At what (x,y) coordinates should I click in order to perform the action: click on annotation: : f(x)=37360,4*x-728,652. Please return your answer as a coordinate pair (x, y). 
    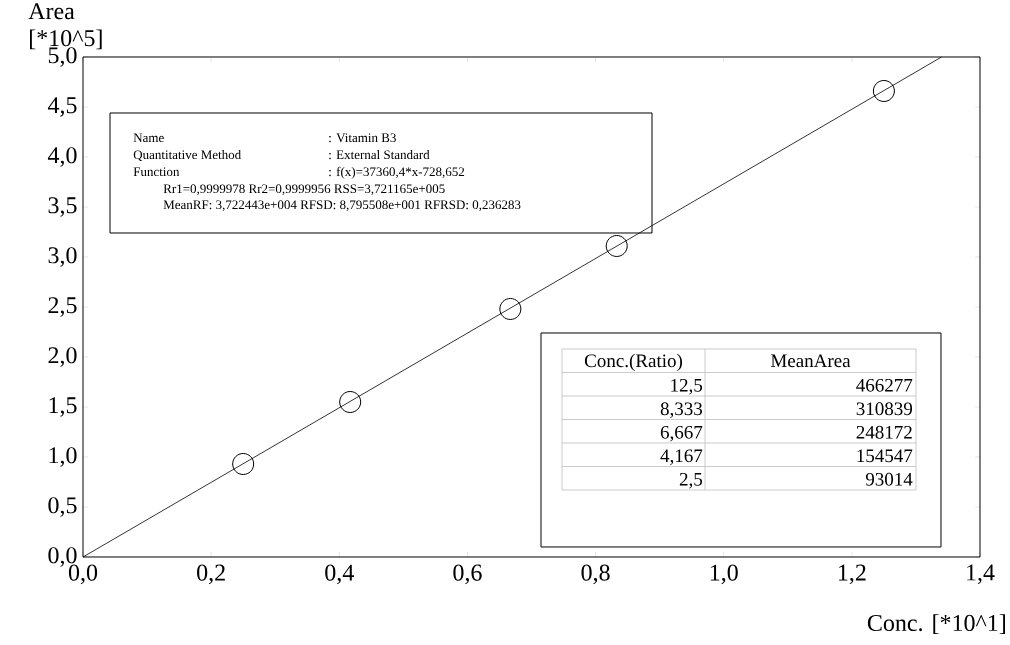
    Looking at the image, I should click on (397, 172).